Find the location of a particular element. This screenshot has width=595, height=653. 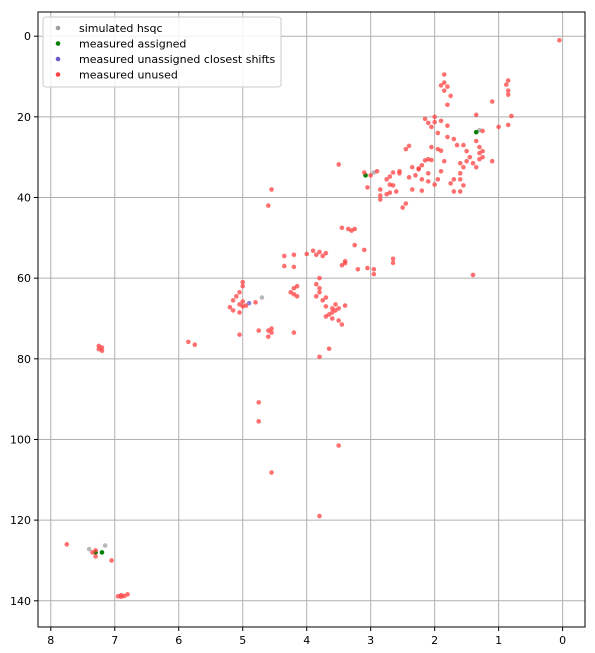

x-tick-label: 8 is located at coordinates (50, 640).